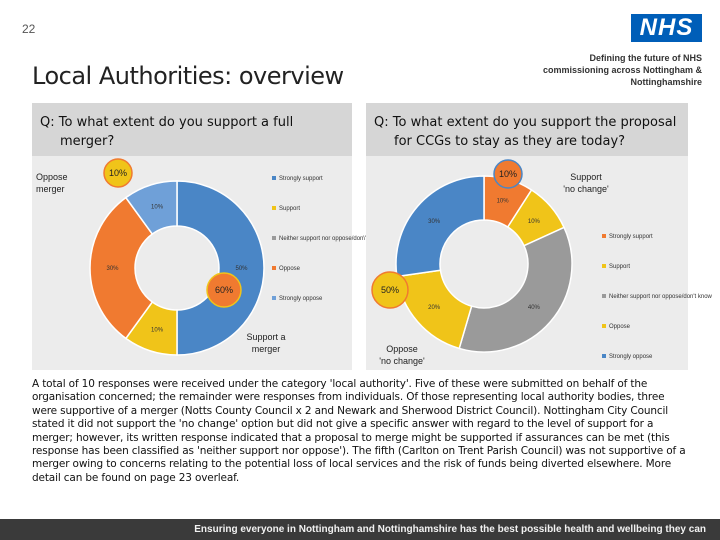  What do you see at coordinates (661, 297) in the screenshot?
I see `legend-entry: Neither support nor oppose/don't know` at bounding box center [661, 297].